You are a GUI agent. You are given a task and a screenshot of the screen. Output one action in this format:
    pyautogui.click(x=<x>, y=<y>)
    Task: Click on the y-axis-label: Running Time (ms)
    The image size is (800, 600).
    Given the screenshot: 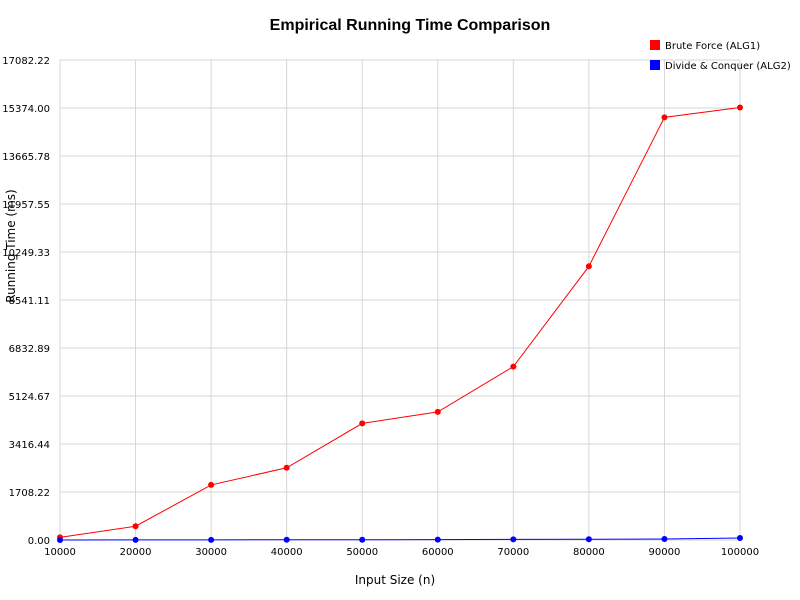 What is the action you would take?
    pyautogui.click(x=11, y=245)
    